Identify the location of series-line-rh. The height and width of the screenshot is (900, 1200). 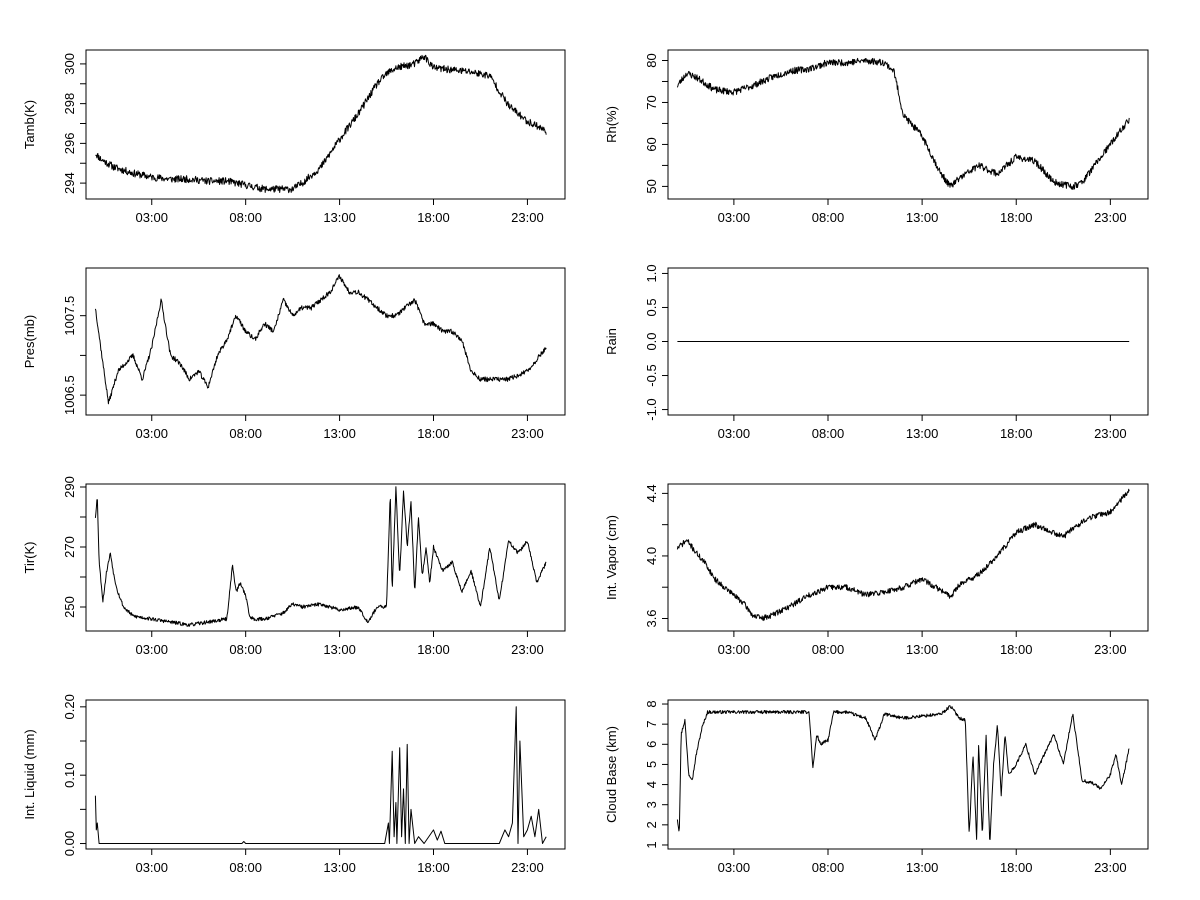
(903, 123).